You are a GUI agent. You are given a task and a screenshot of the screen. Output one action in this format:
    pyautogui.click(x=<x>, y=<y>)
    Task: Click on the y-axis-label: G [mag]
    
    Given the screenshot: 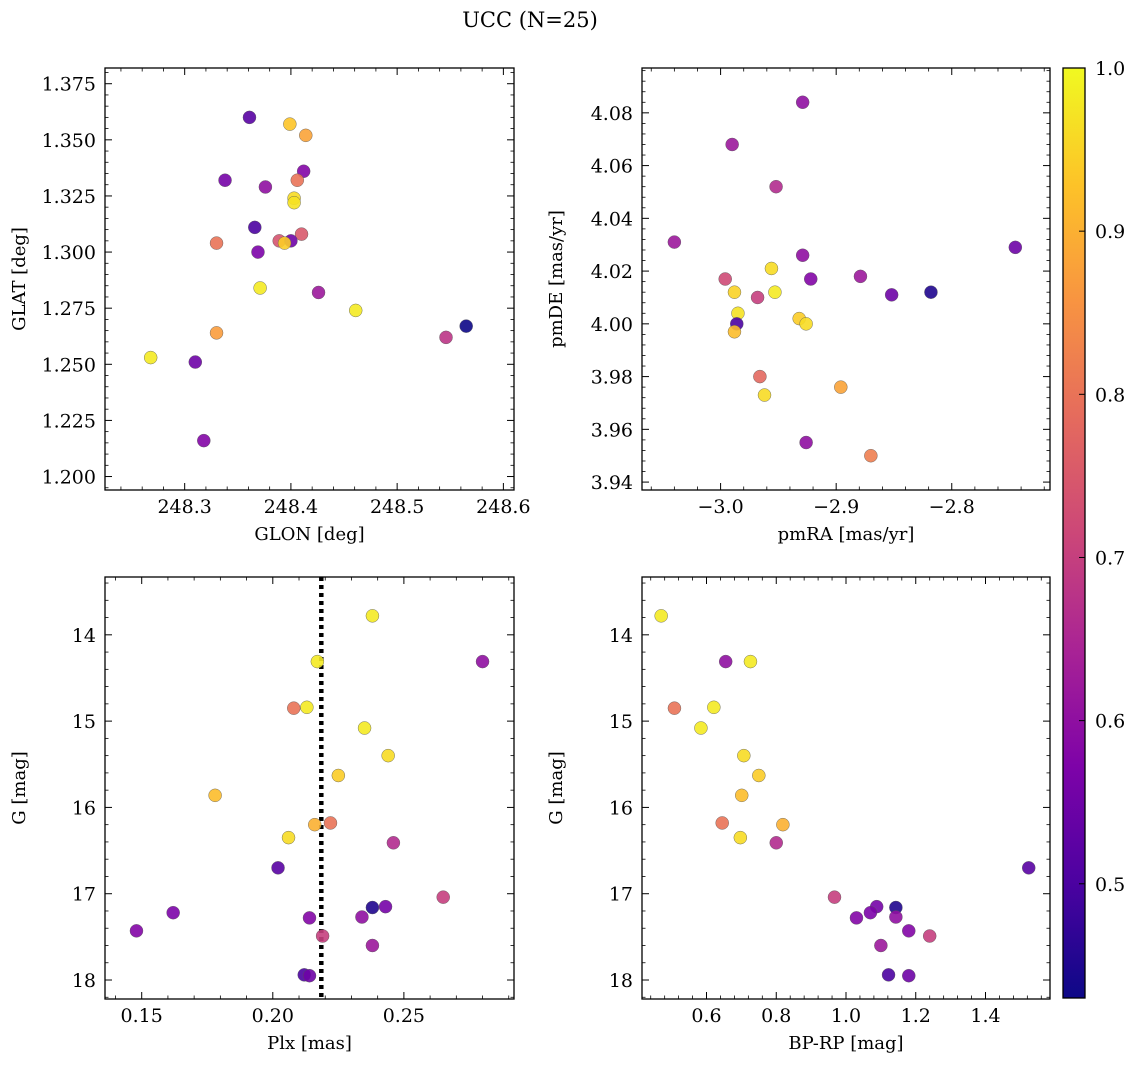 What is the action you would take?
    pyautogui.click(x=556, y=787)
    